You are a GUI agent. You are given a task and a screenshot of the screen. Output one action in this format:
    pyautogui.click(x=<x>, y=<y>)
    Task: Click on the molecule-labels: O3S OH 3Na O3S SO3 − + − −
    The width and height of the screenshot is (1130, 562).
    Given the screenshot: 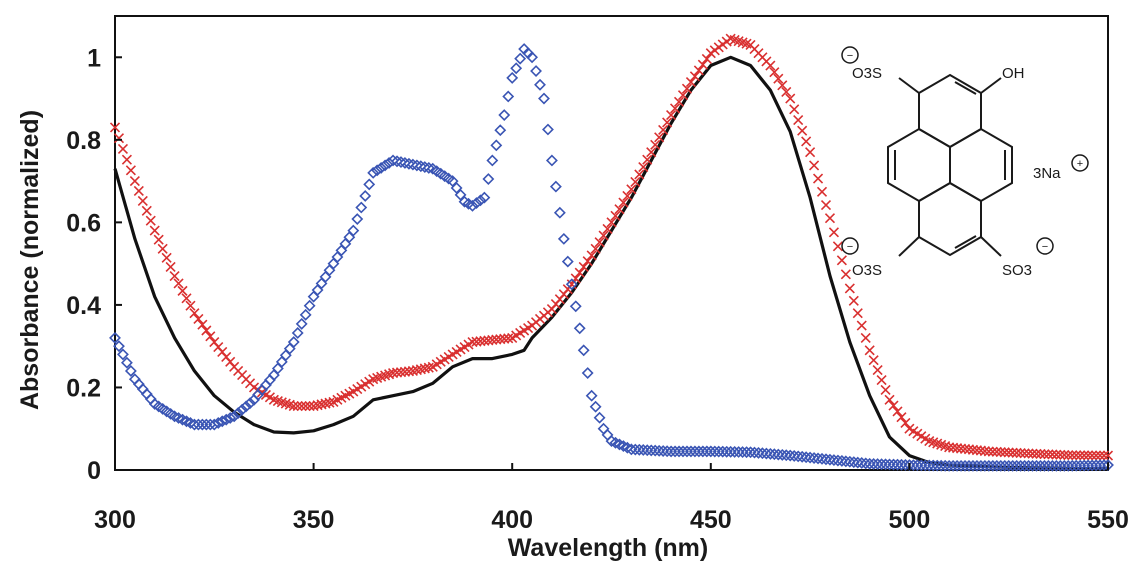 What is the action you would take?
    pyautogui.click(x=965, y=164)
    